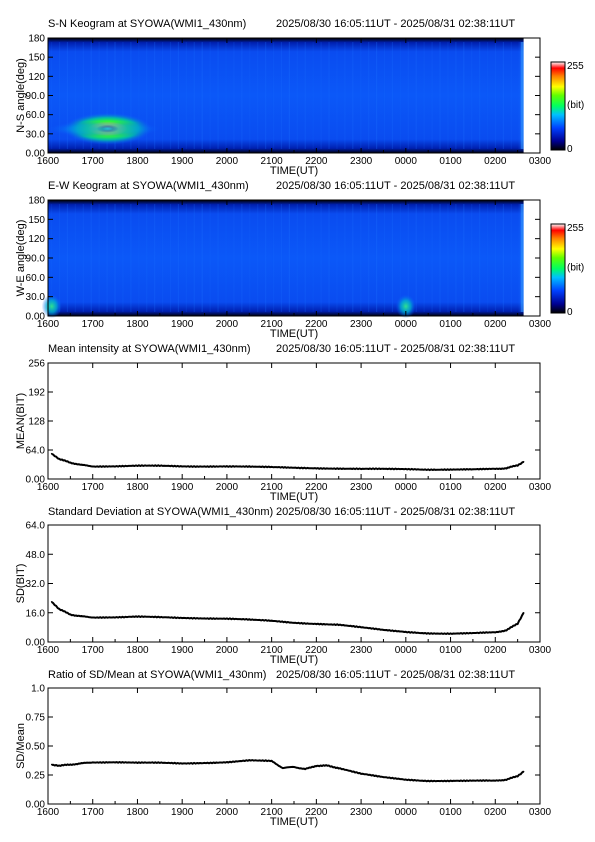 This screenshot has height=842, width=595. I want to click on panel-title: S-N Keogram at SYOWA(WMI1_430nm), so click(147, 24).